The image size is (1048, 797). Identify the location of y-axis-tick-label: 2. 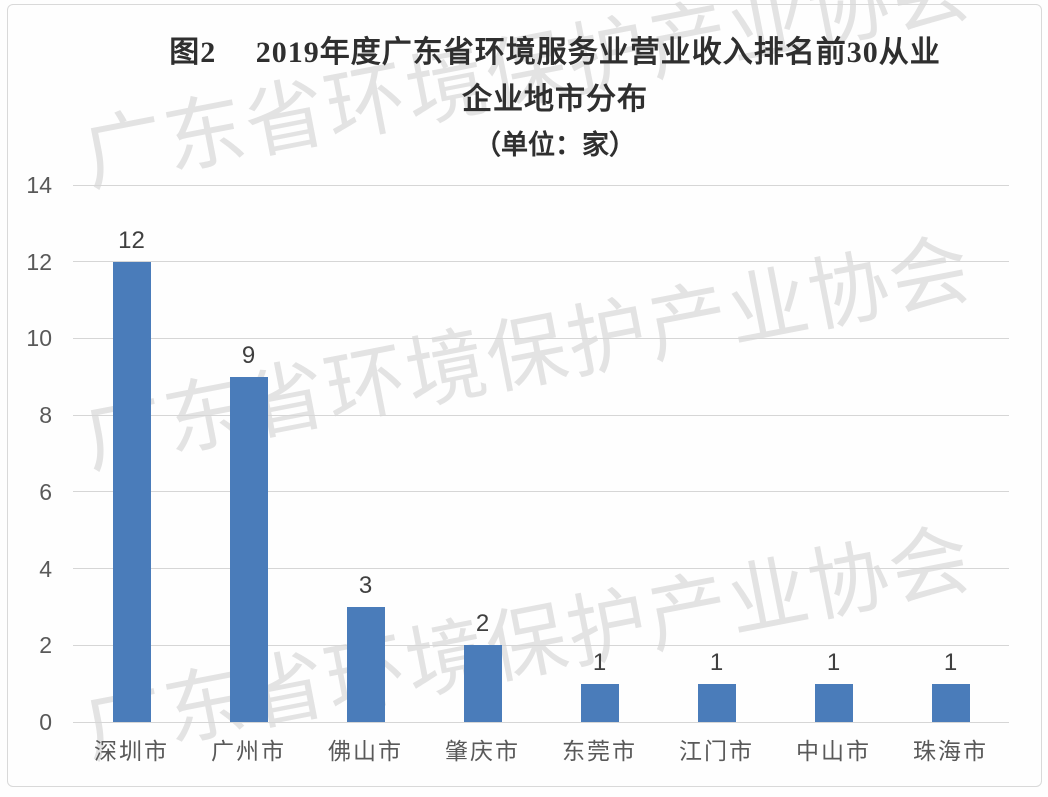
(45, 645).